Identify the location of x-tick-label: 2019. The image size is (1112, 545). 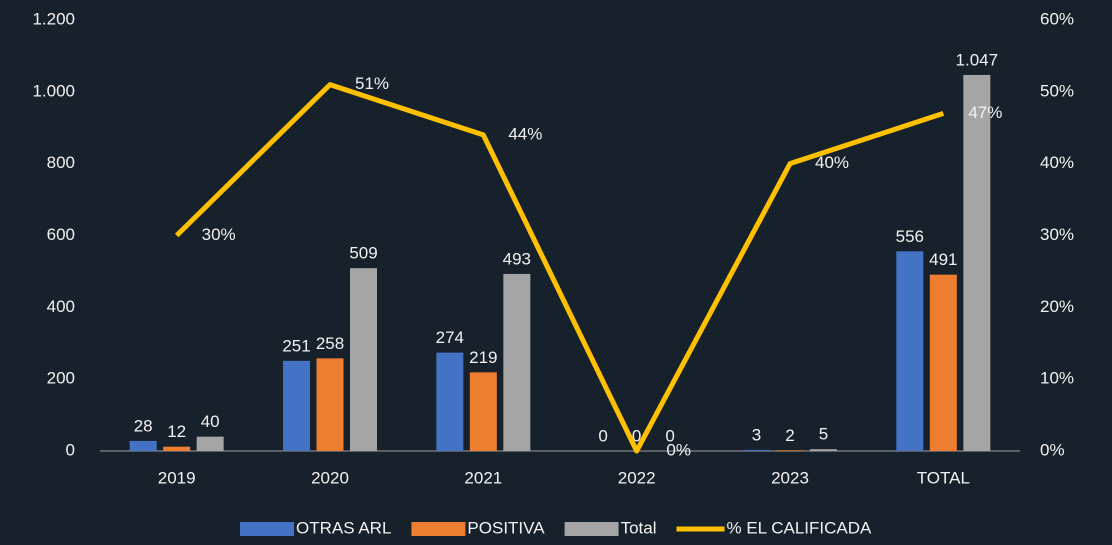
(177, 477).